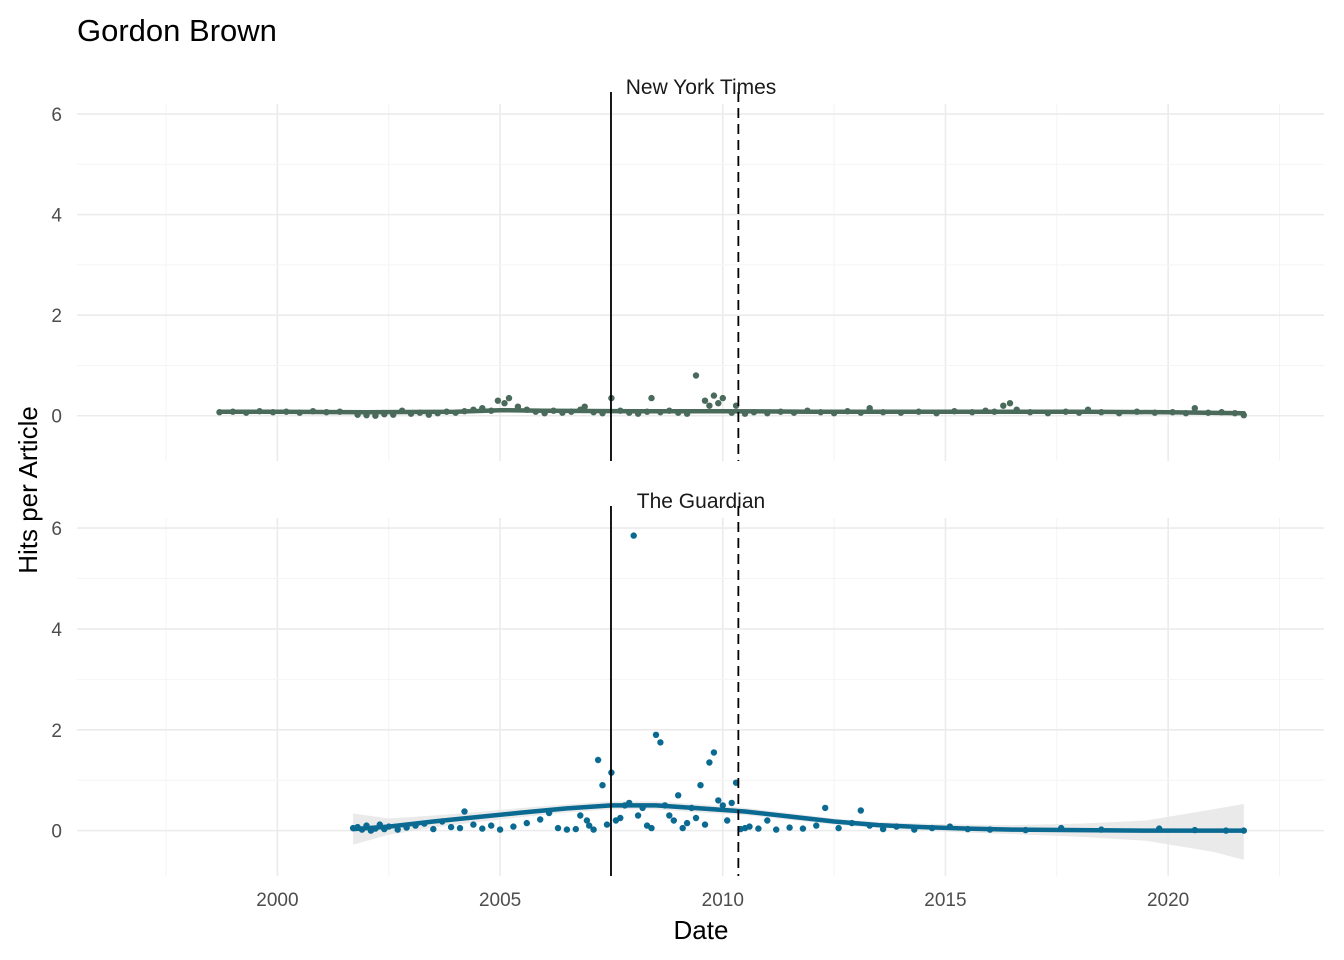 This screenshot has width=1344, height=960. What do you see at coordinates (701, 87) in the screenshot?
I see `panel-label-new-york-times: New York Times` at bounding box center [701, 87].